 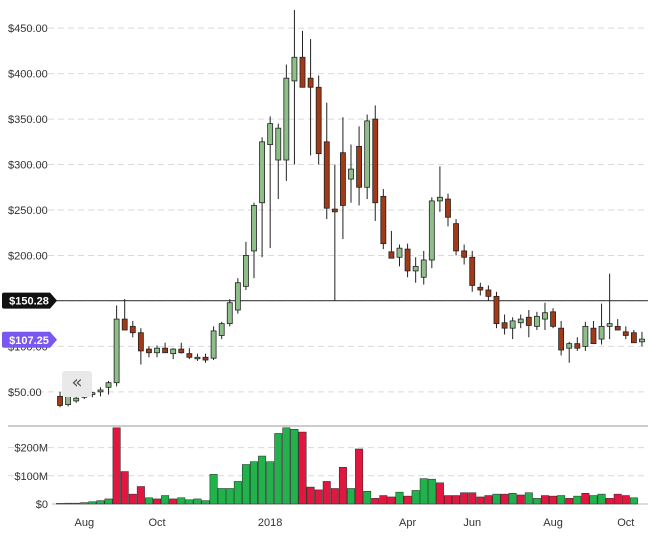 I want to click on current-price-badge-shape, so click(x=29, y=339).